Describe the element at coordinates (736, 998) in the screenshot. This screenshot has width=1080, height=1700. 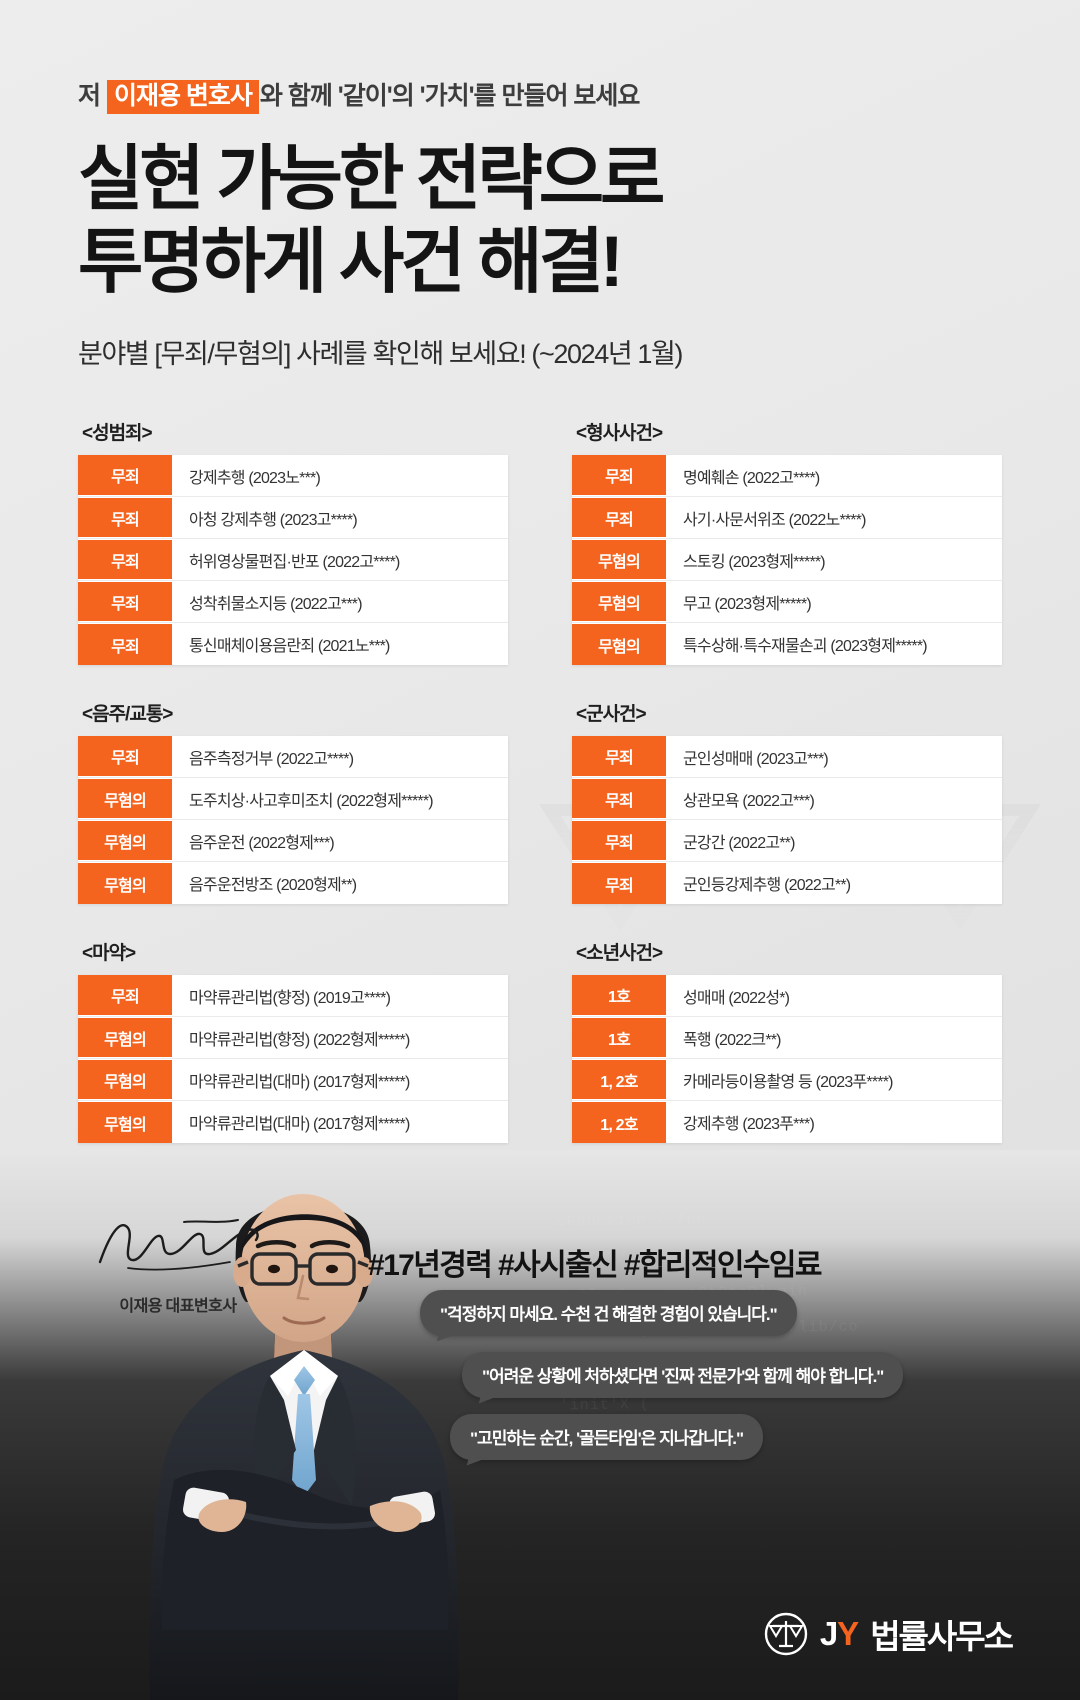
I see `case-description: 성매매 (2022성*)` at that location.